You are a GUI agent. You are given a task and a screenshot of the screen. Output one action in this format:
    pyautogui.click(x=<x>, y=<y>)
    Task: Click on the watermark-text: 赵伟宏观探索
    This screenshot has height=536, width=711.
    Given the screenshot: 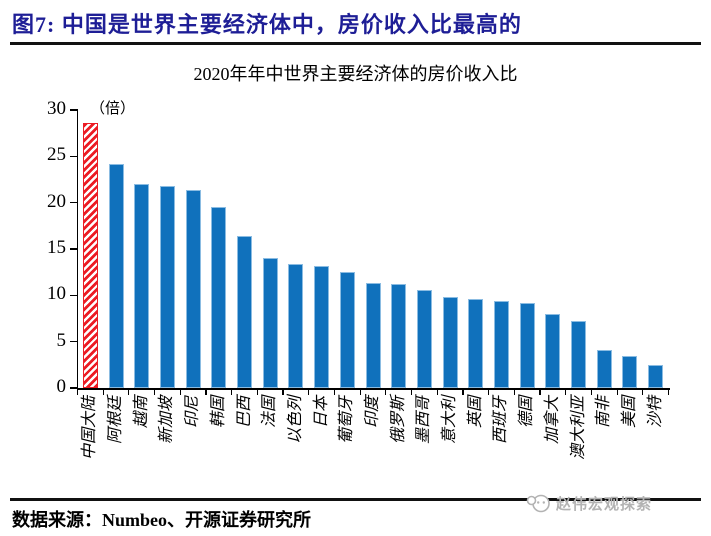 What is the action you would take?
    pyautogui.click(x=604, y=505)
    